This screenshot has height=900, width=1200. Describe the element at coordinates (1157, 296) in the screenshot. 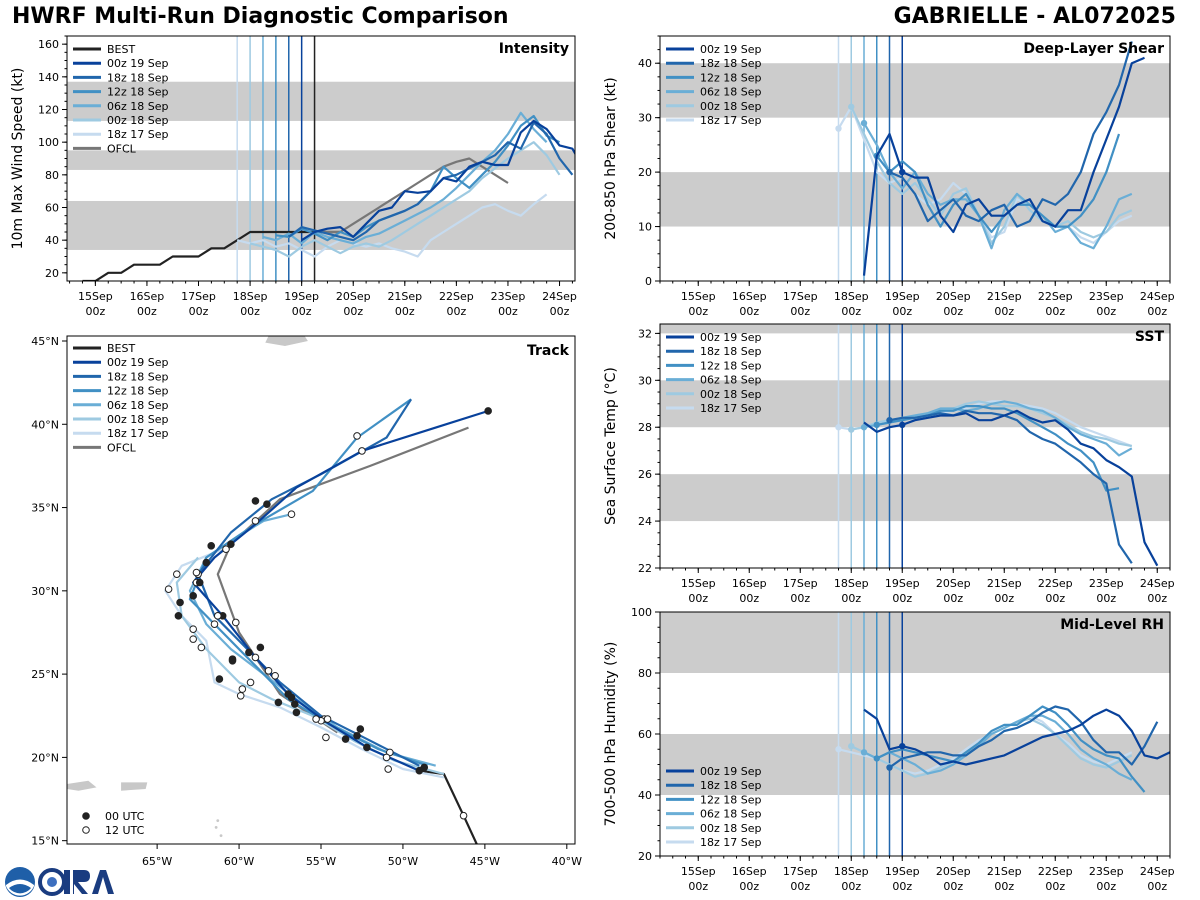

I see `x-tick-label: 24Sep` at that location.